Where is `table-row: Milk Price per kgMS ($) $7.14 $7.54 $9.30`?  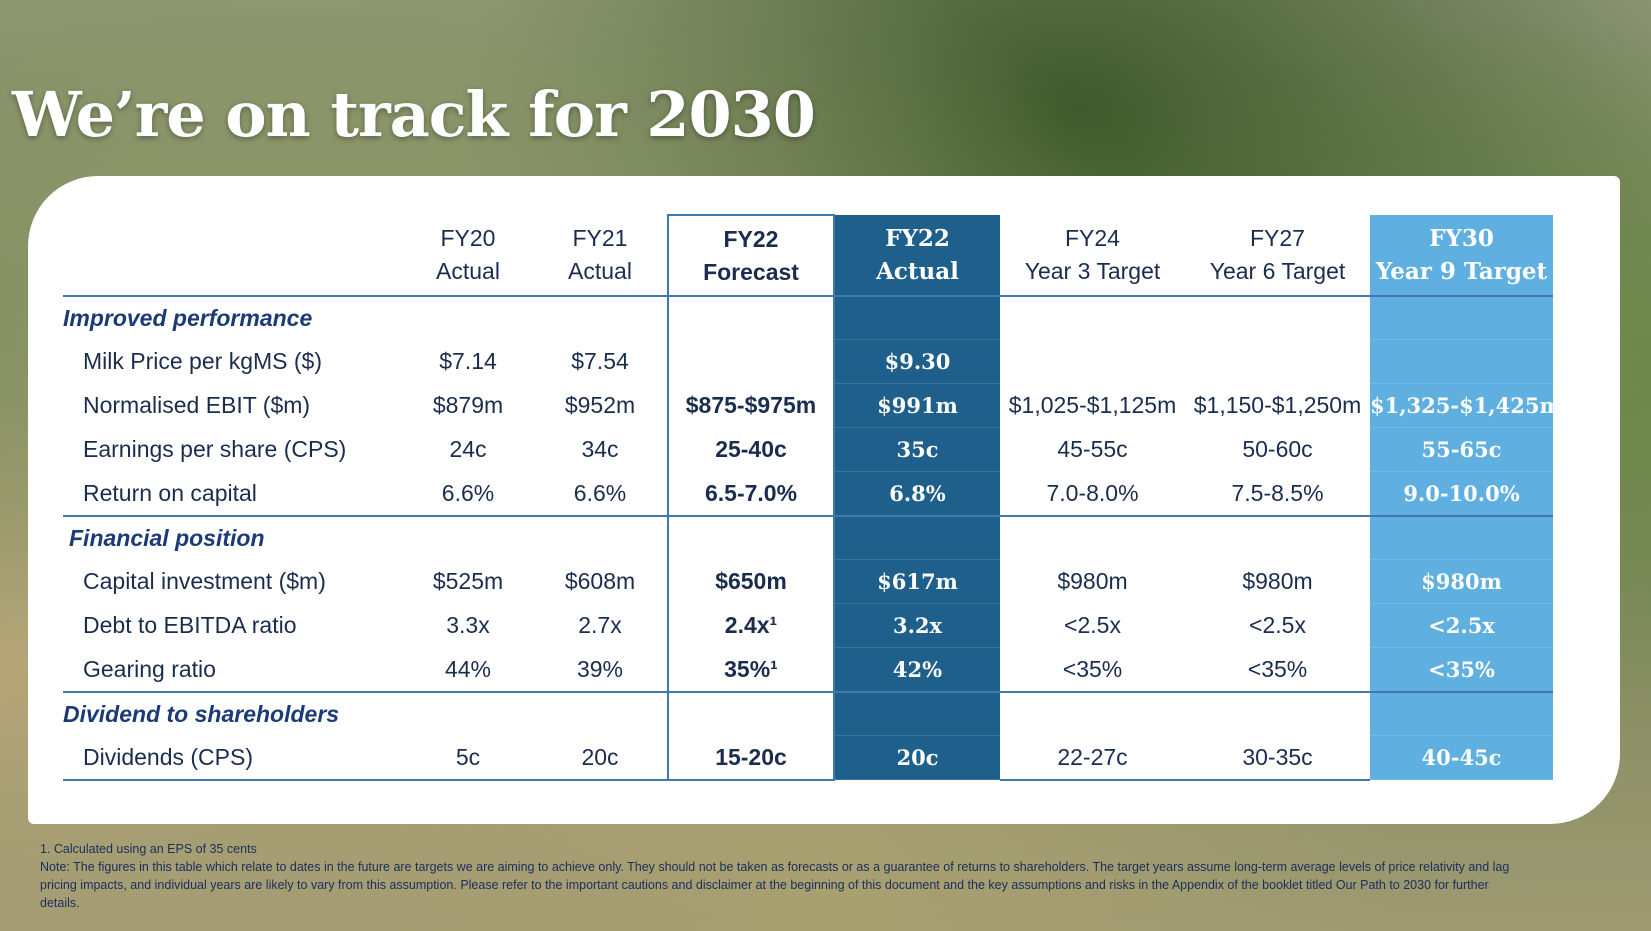
table-row: Milk Price per kgMS ($) $7.14 $7.54 $9.30 is located at coordinates (808, 361).